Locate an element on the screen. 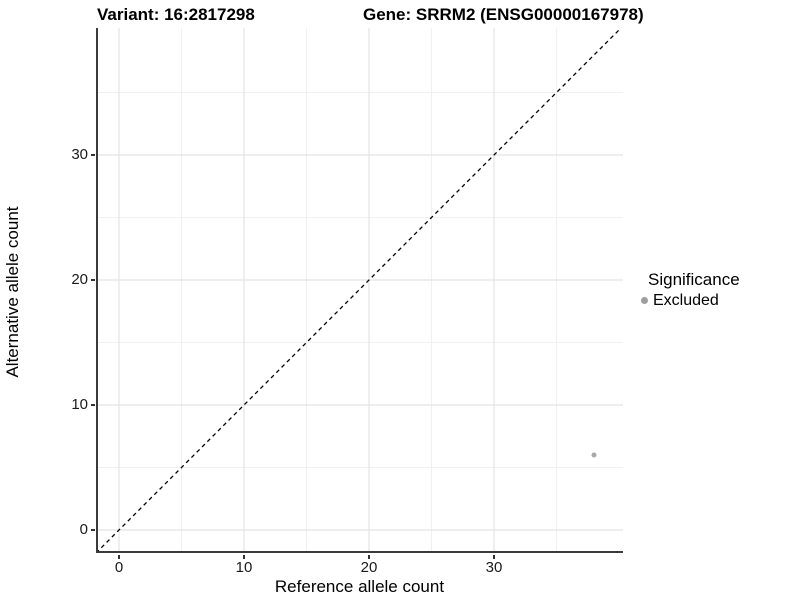 This screenshot has height=600, width=800. y-tick-label: 10 is located at coordinates (79, 404).